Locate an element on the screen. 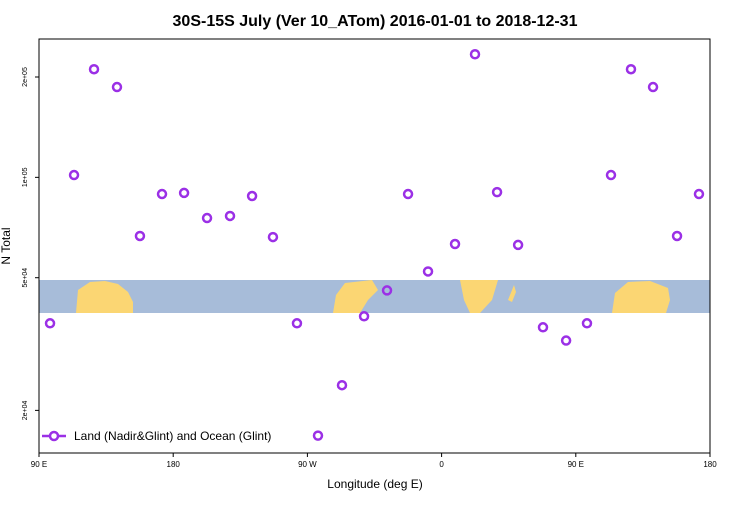  continents is located at coordinates (373, 296).